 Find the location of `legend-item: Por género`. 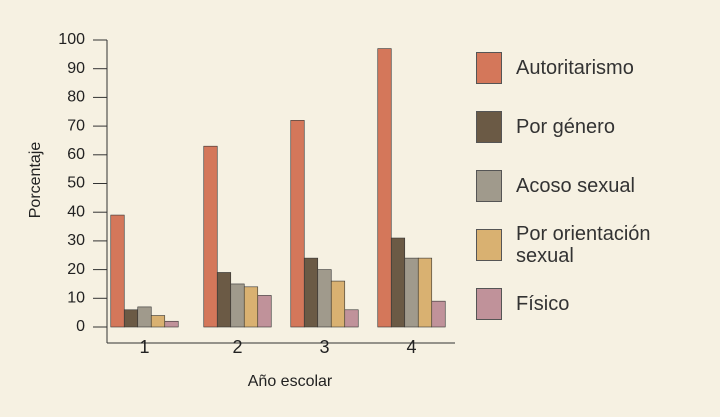

legend-item: Por género is located at coordinates (591, 126).